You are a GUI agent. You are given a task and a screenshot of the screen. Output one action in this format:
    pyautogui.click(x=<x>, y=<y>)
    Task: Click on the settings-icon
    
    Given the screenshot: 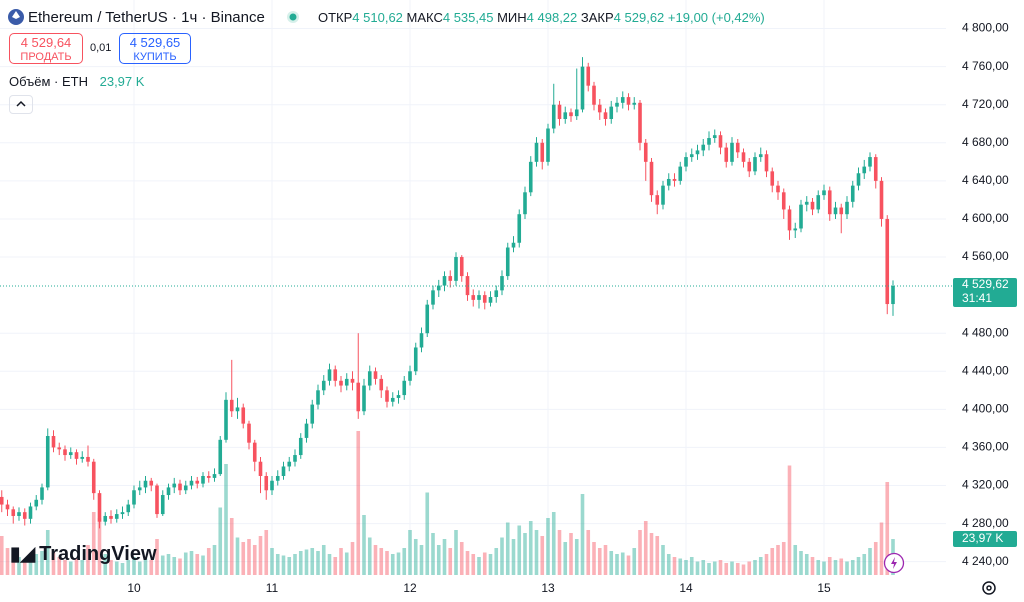 What is the action you would take?
    pyautogui.click(x=989, y=588)
    